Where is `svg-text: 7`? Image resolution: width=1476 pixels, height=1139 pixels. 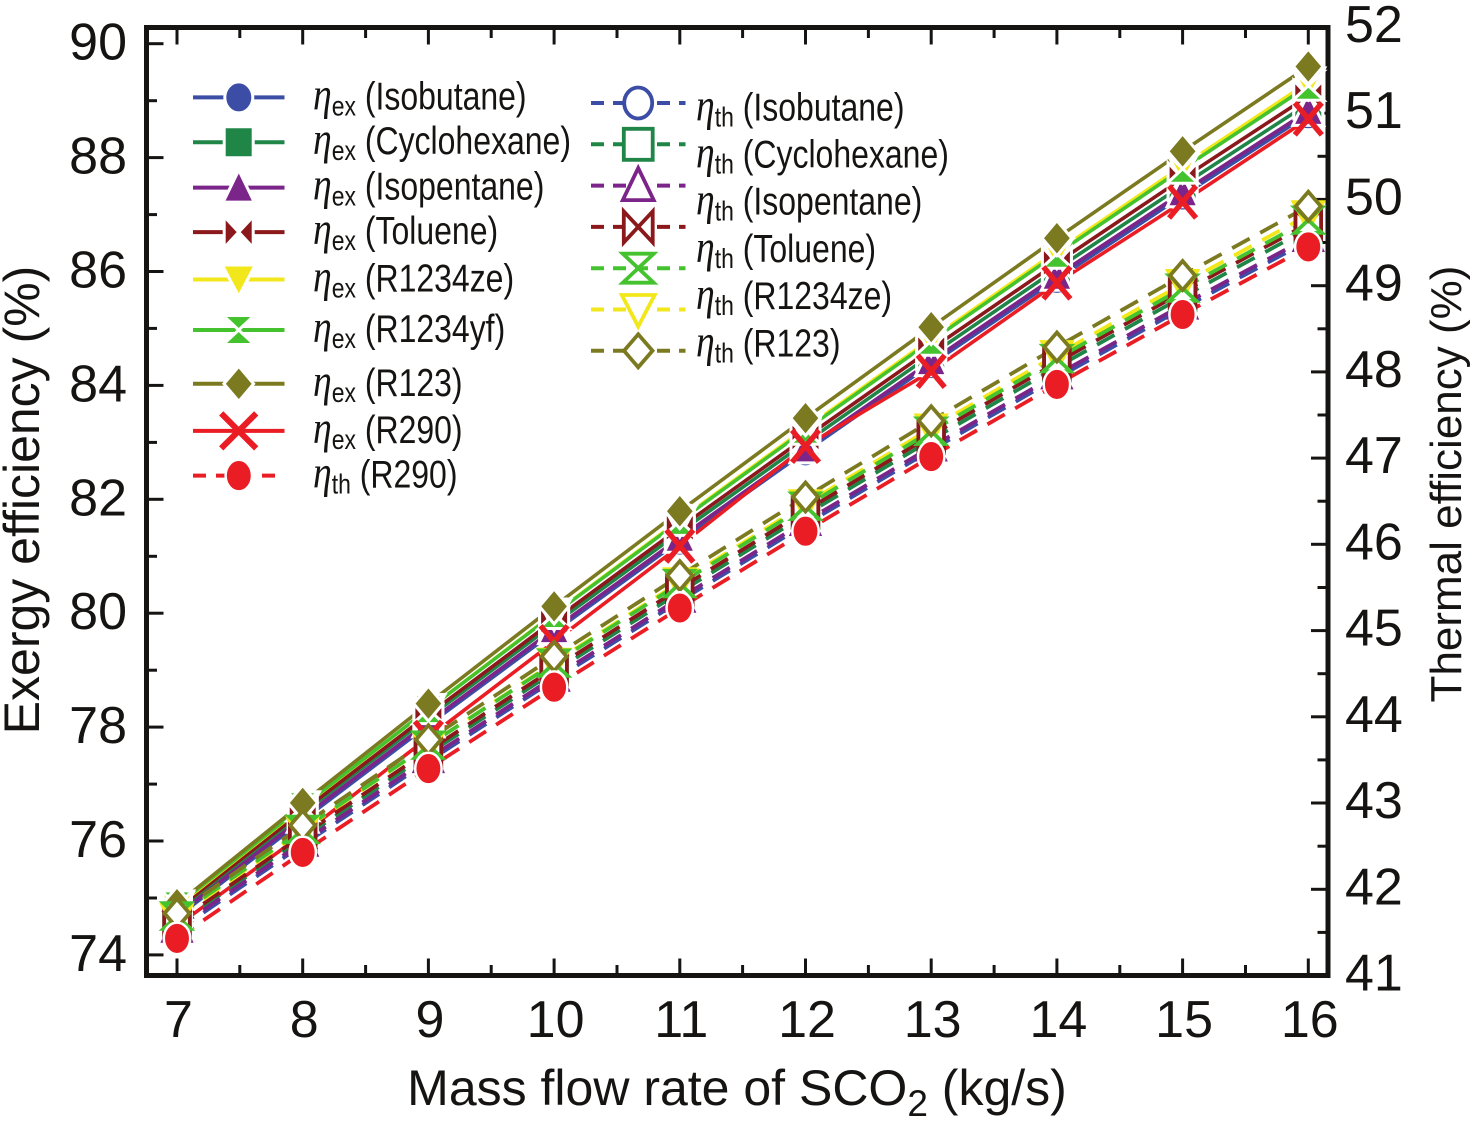
svg-text: 7 is located at coordinates (178, 1020).